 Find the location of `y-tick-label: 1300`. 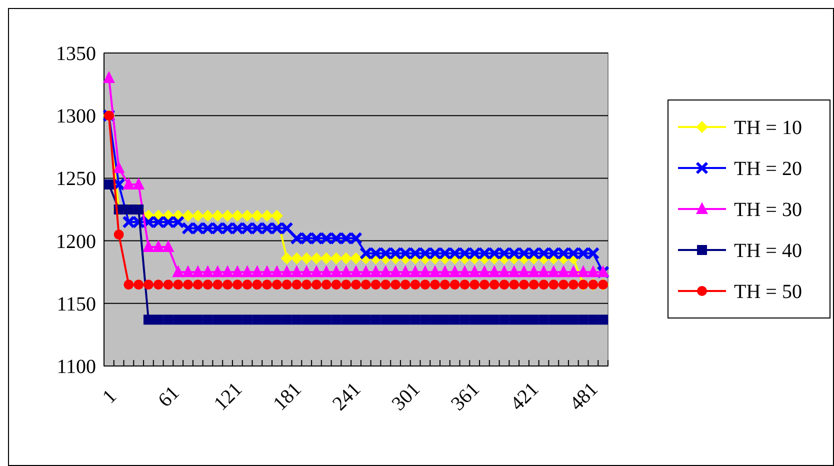

y-tick-label: 1300 is located at coordinates (76, 117).